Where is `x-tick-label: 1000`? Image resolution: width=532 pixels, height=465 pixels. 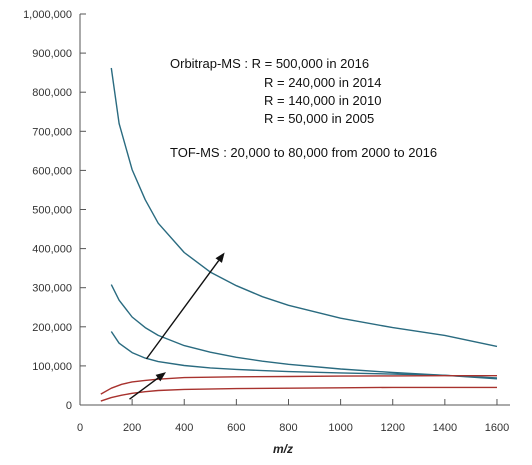 x-tick-label: 1000 is located at coordinates (340, 428).